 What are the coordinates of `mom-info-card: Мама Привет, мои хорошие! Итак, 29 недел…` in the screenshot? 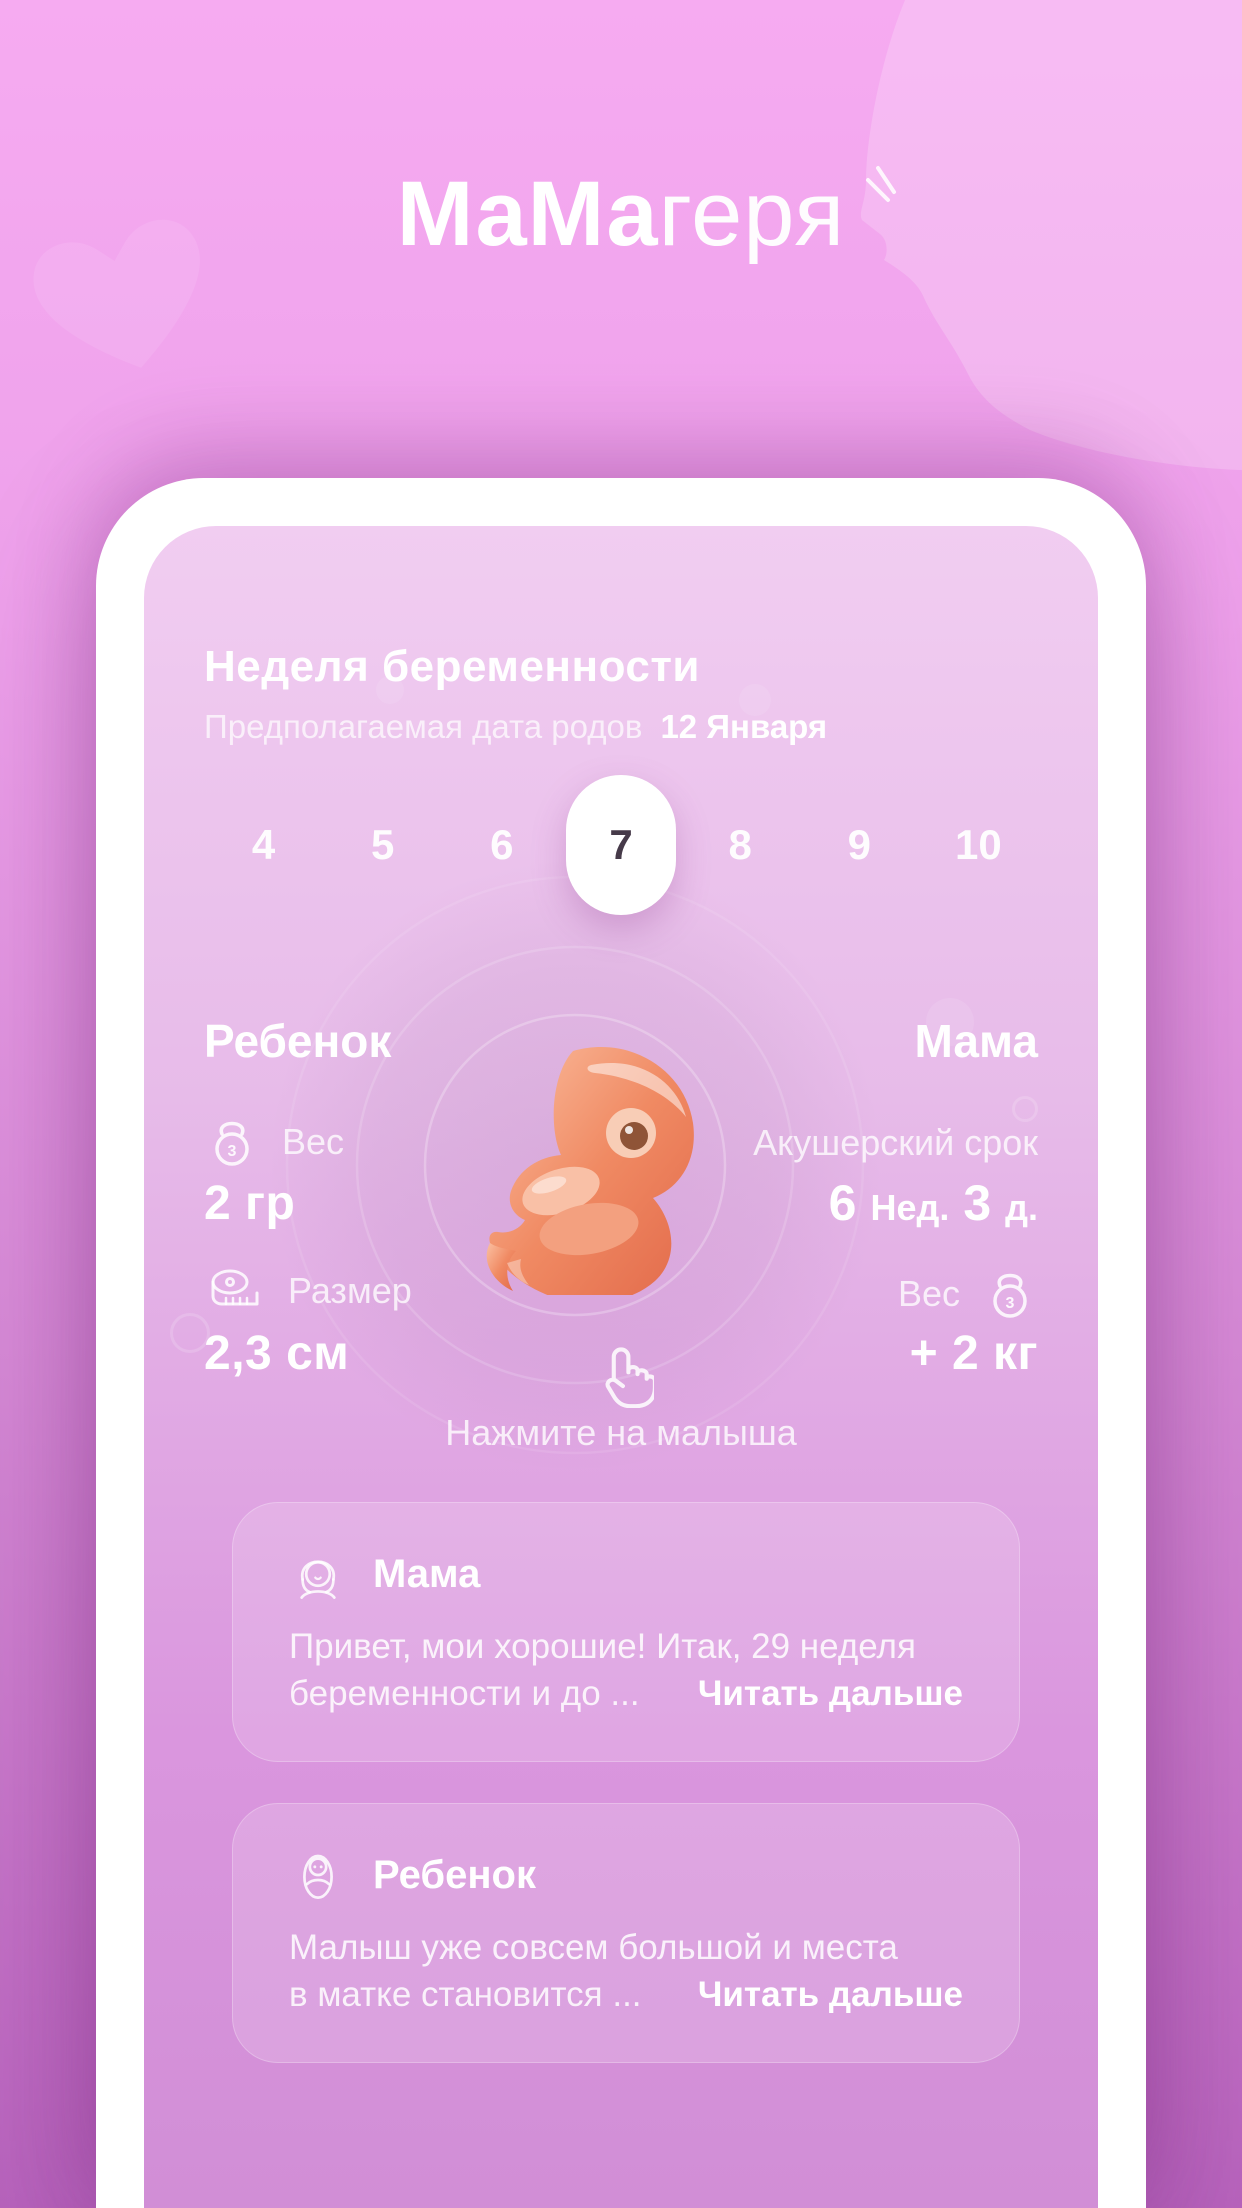 It's located at (626, 1632).